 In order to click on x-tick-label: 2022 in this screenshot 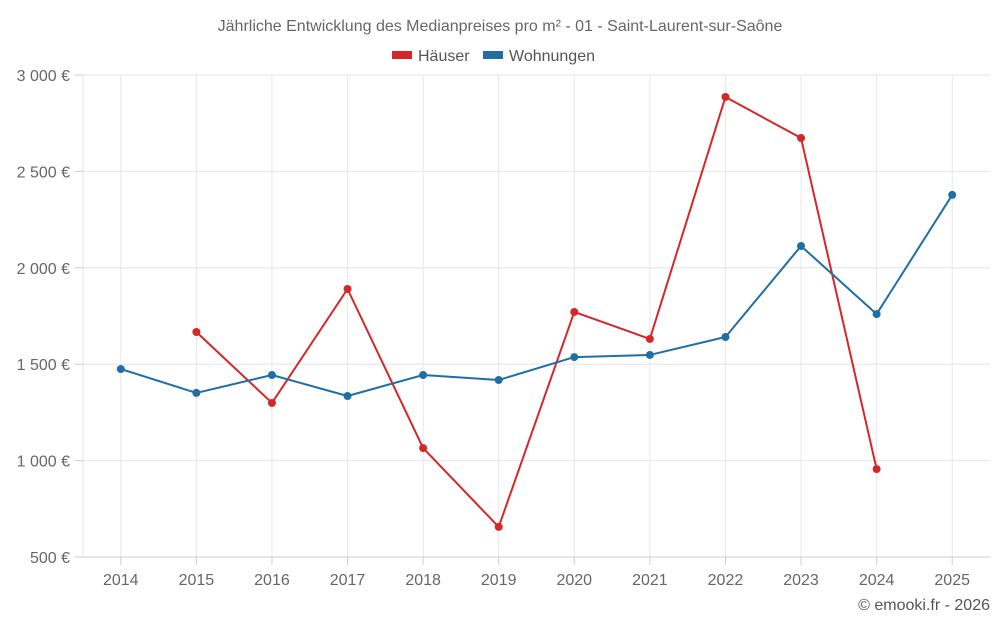, I will do `click(726, 580)`.